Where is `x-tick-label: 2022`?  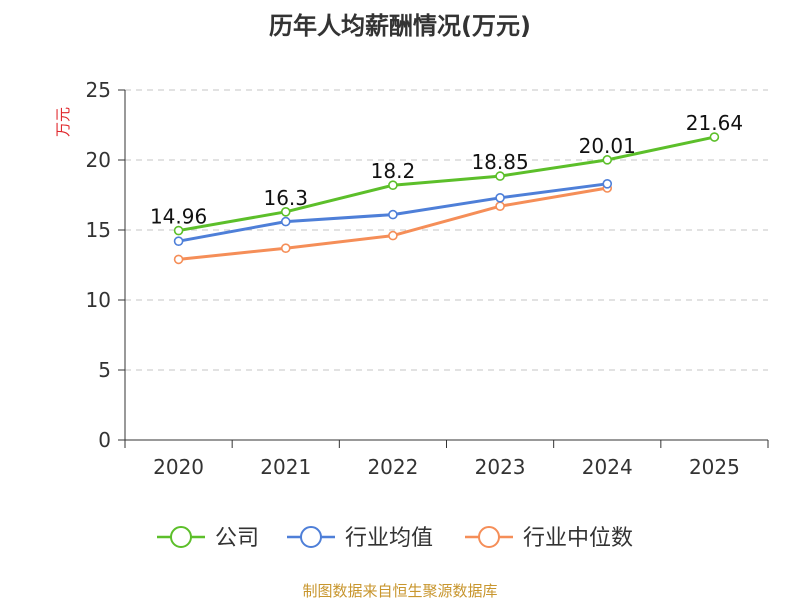 x-tick-label: 2022 is located at coordinates (392, 467).